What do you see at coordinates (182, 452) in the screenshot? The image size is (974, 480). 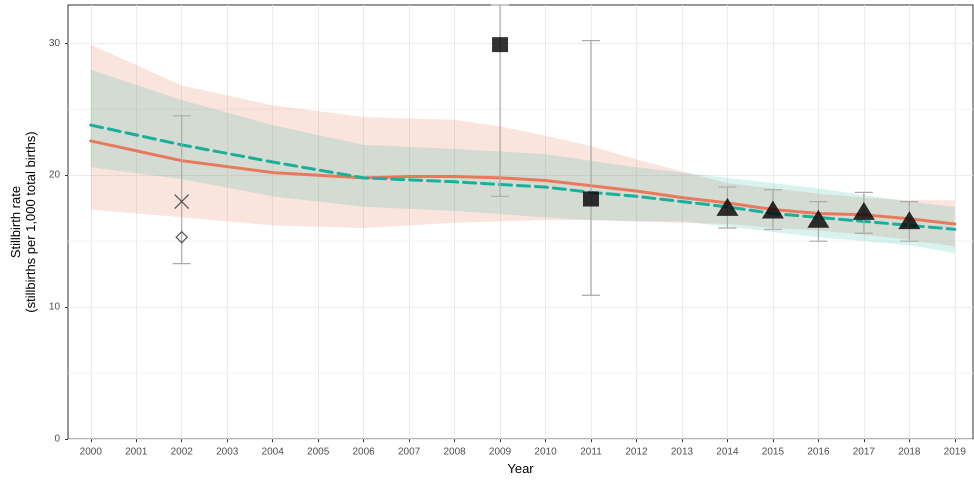 I see `x-tick-label: 2002` at bounding box center [182, 452].